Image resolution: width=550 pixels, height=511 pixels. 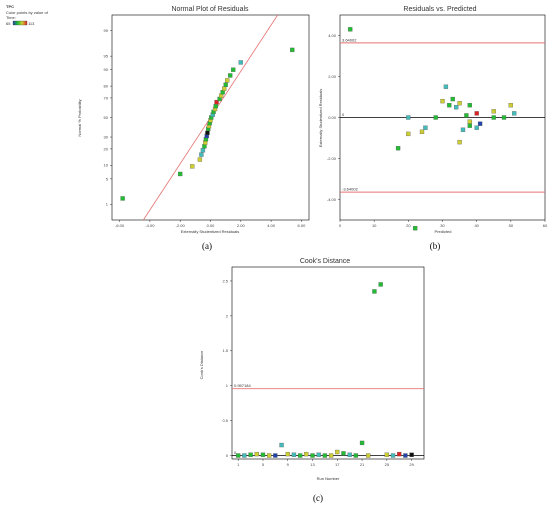 I want to click on caption-a: (a), so click(x=207, y=246).